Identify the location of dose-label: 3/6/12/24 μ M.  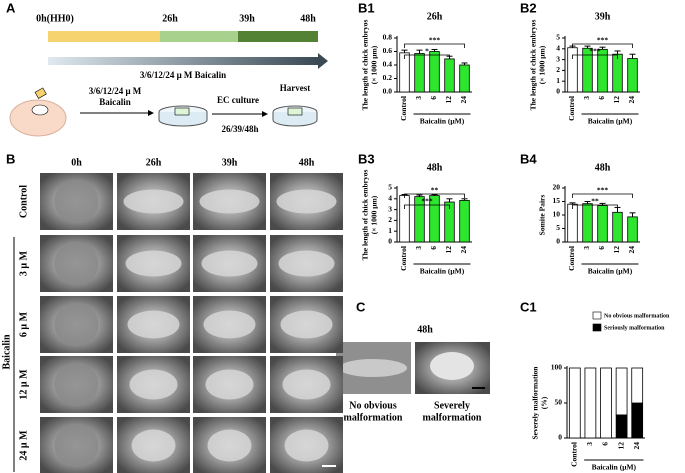
(115, 91).